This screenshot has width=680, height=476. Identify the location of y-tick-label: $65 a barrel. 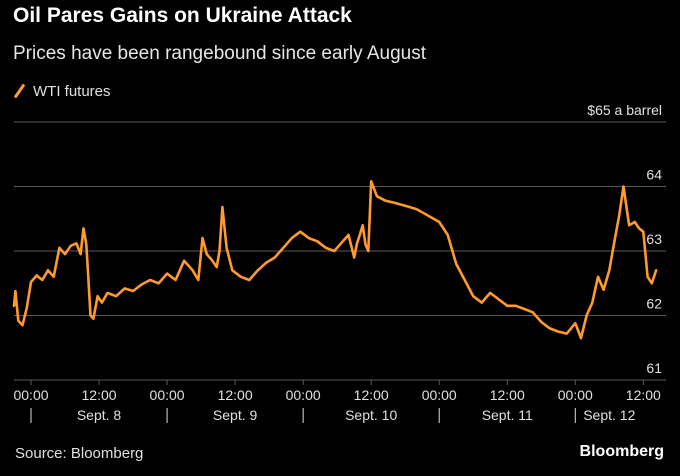
(624, 110).